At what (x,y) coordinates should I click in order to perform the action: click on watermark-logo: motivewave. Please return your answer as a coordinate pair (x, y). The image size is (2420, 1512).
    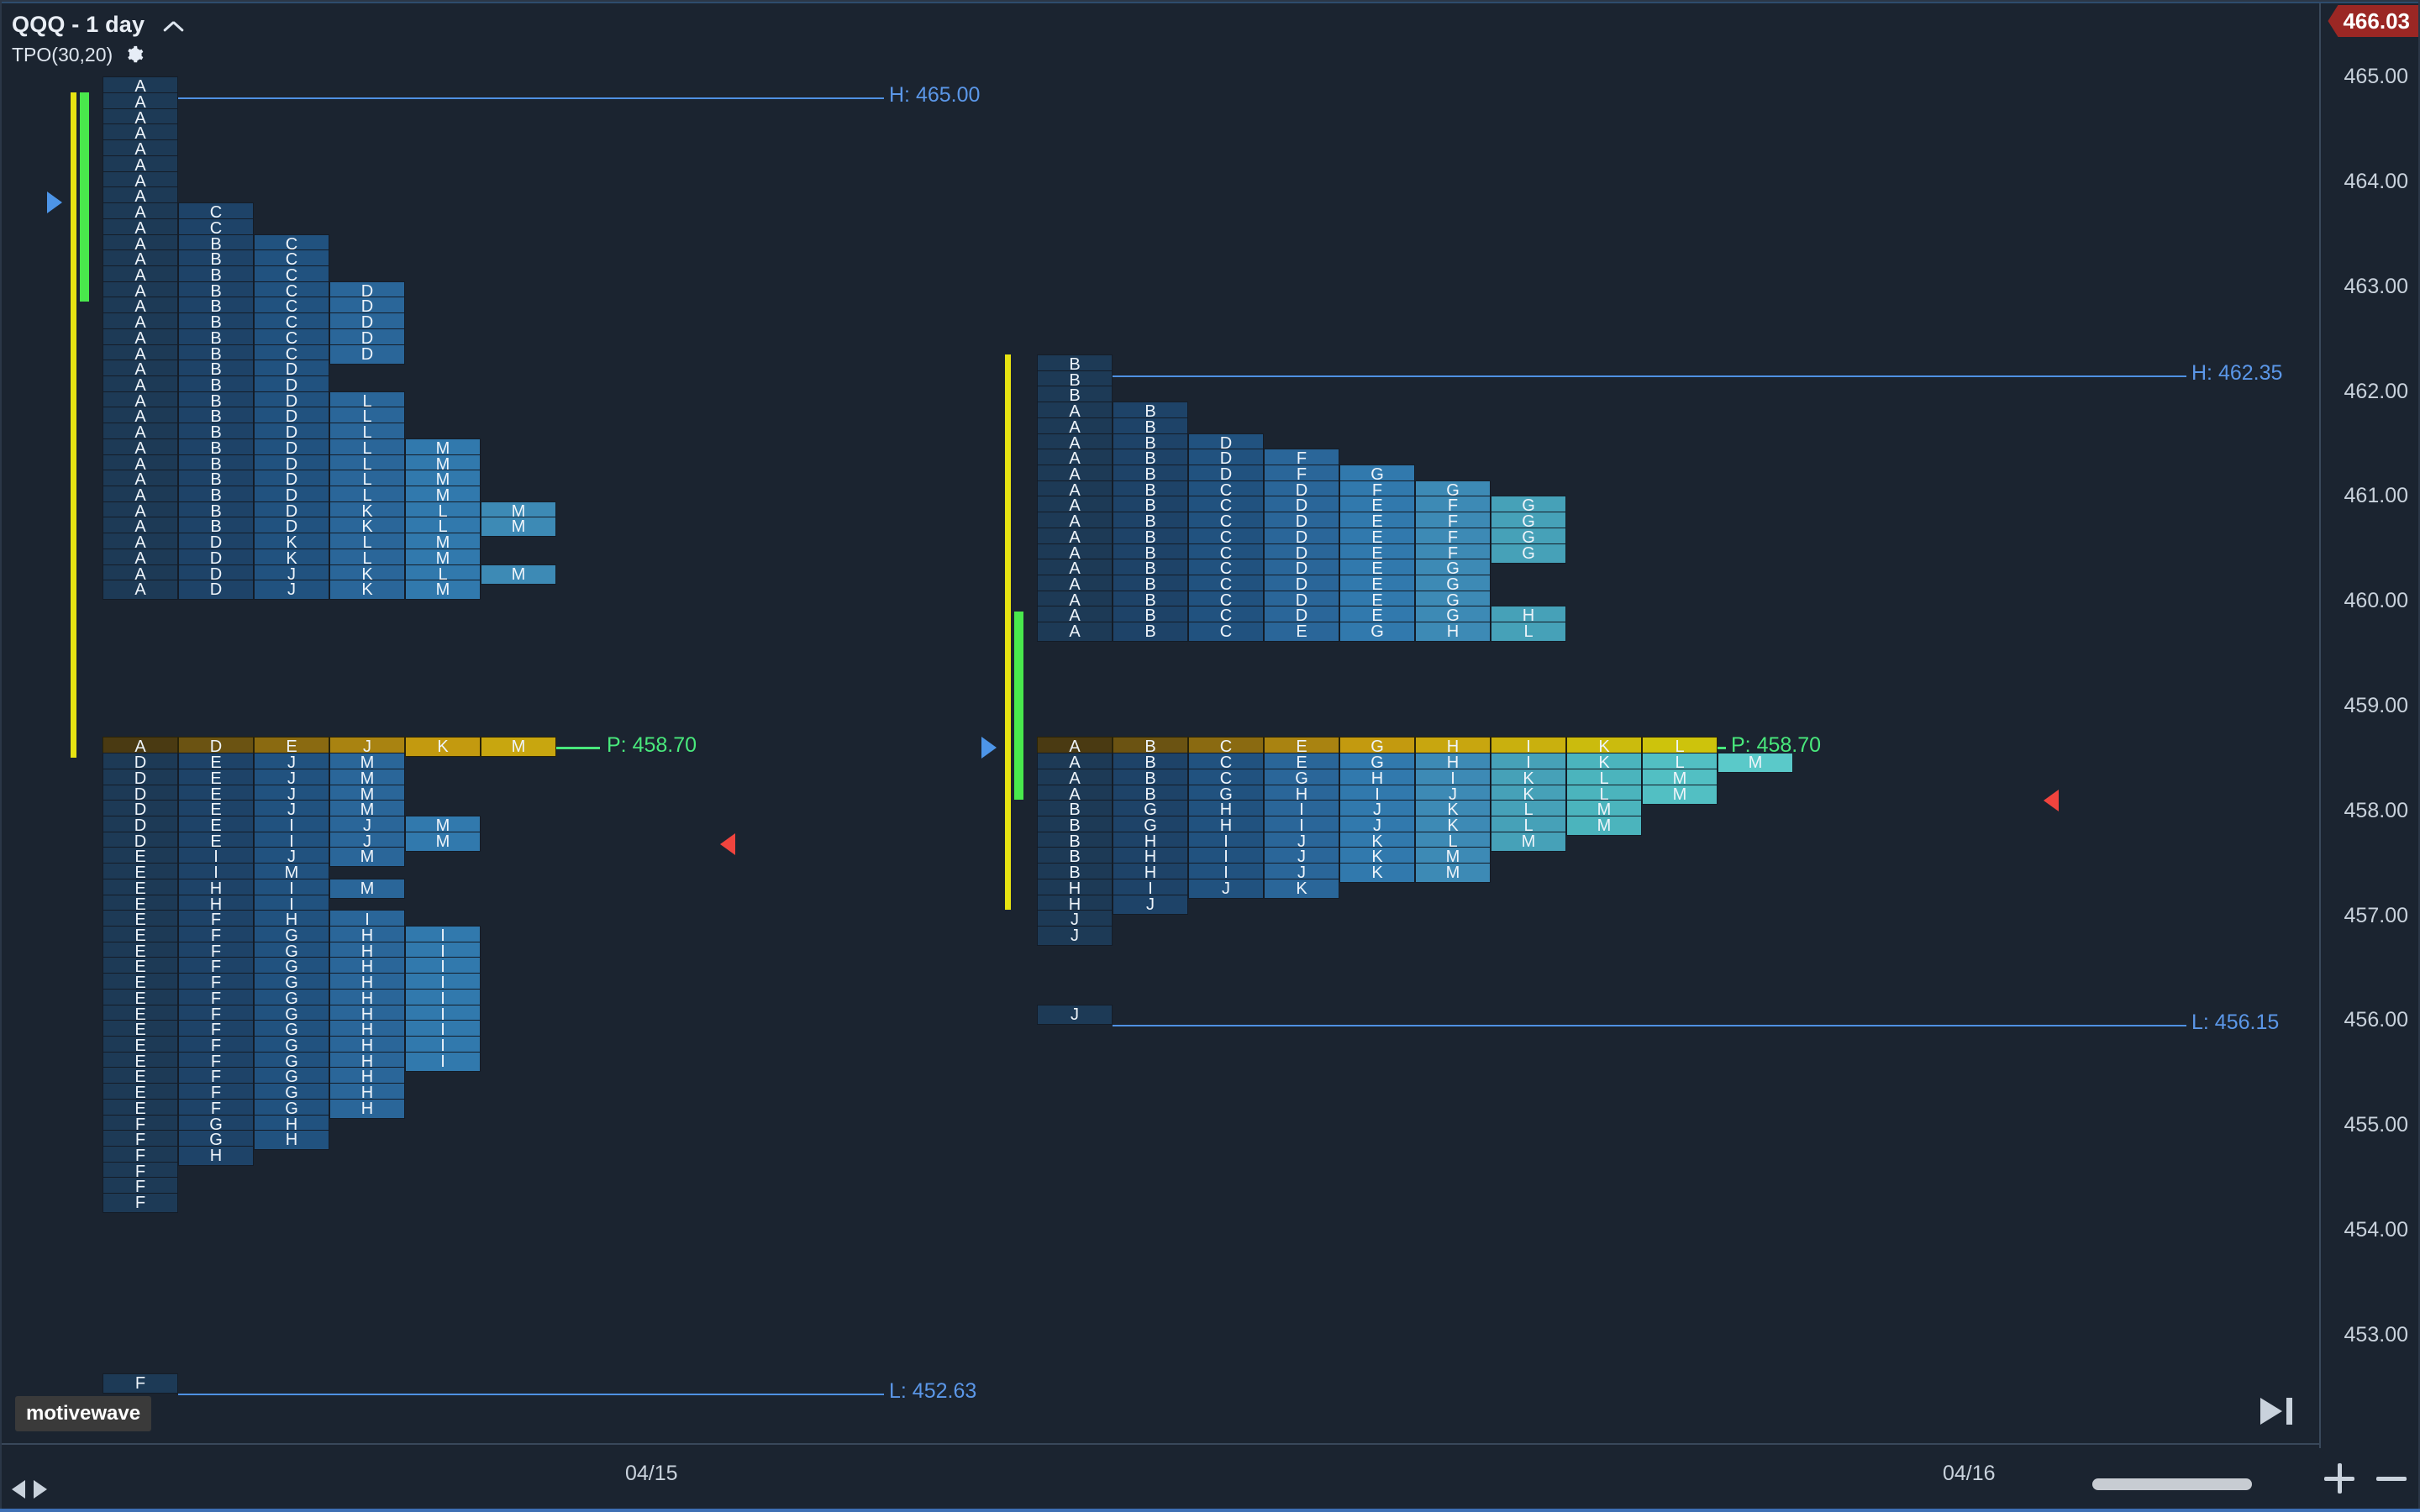
    Looking at the image, I should click on (83, 1413).